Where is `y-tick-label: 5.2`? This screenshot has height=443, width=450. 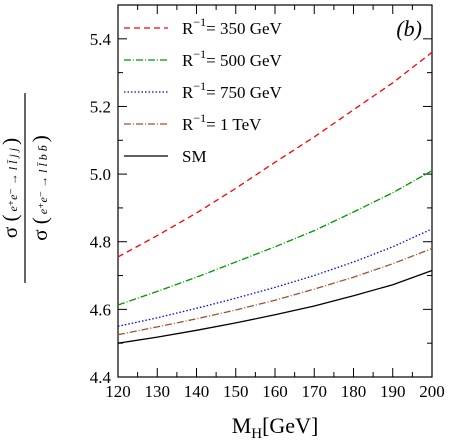 y-tick-label: 5.2 is located at coordinates (100, 106).